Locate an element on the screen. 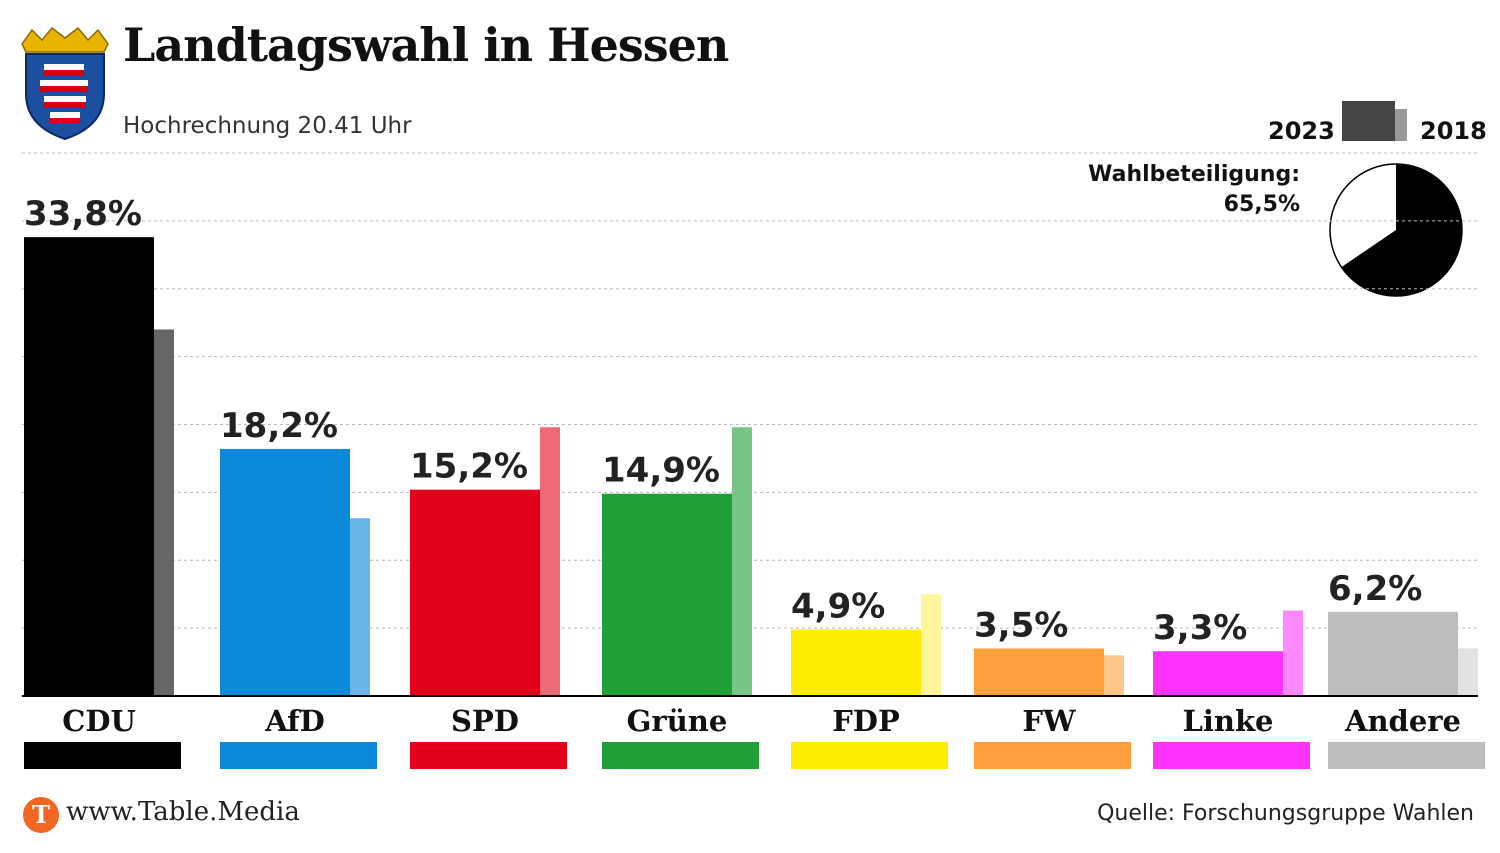 This screenshot has width=1500, height=853. legend-swatch-2018 is located at coordinates (1401, 125).